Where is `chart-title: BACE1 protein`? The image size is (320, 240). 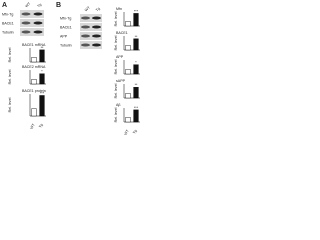 chart-title: BACE1 protein is located at coordinates (34, 91).